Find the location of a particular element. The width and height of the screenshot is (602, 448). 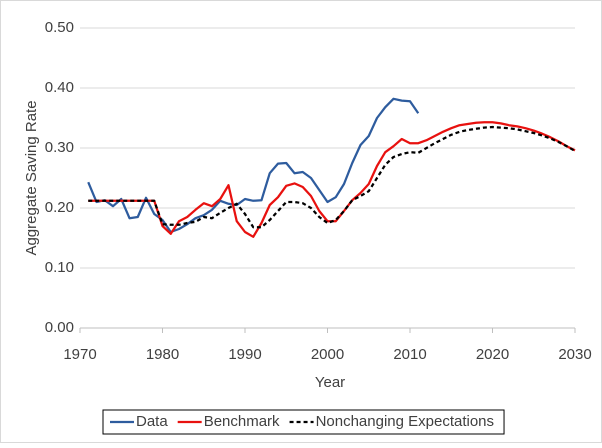

legend-label: Benchmark is located at coordinates (242, 421).